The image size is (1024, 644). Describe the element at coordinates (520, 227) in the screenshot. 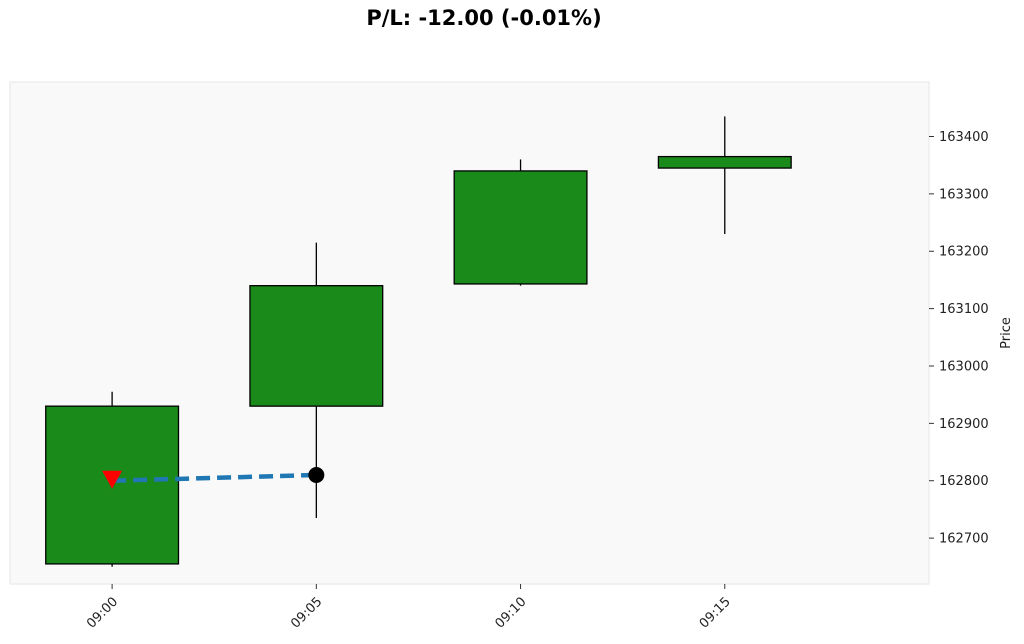

I see `candle-body-09:10` at that location.